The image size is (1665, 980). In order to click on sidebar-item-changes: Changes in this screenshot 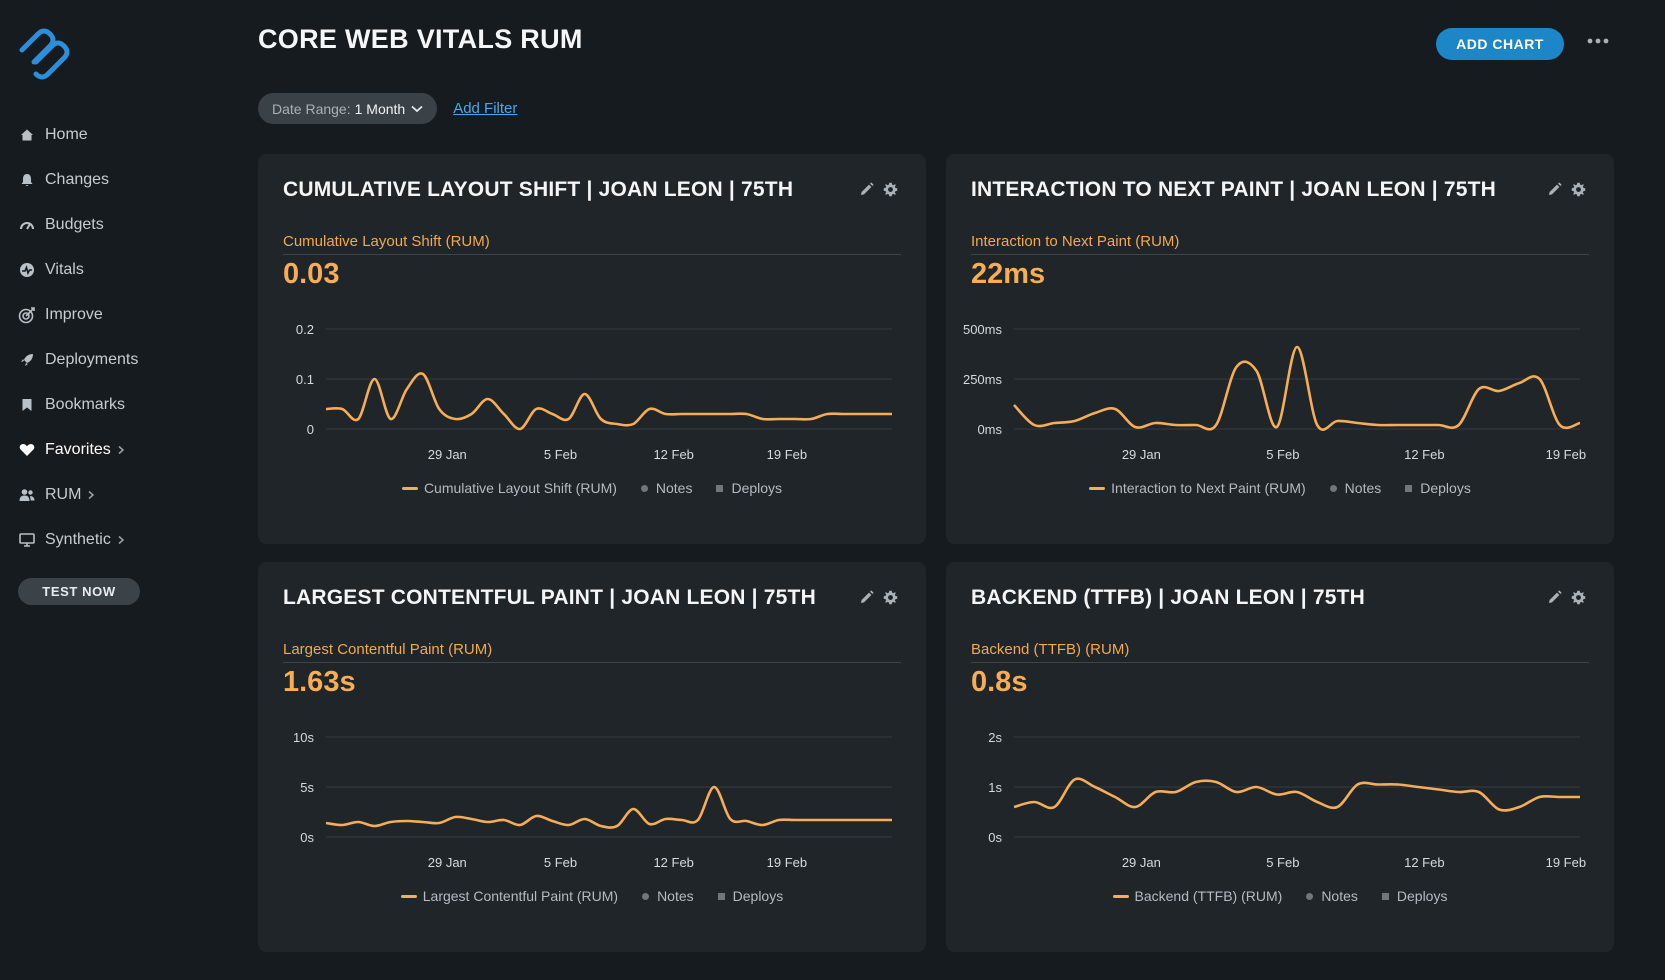, I will do `click(78, 179)`.